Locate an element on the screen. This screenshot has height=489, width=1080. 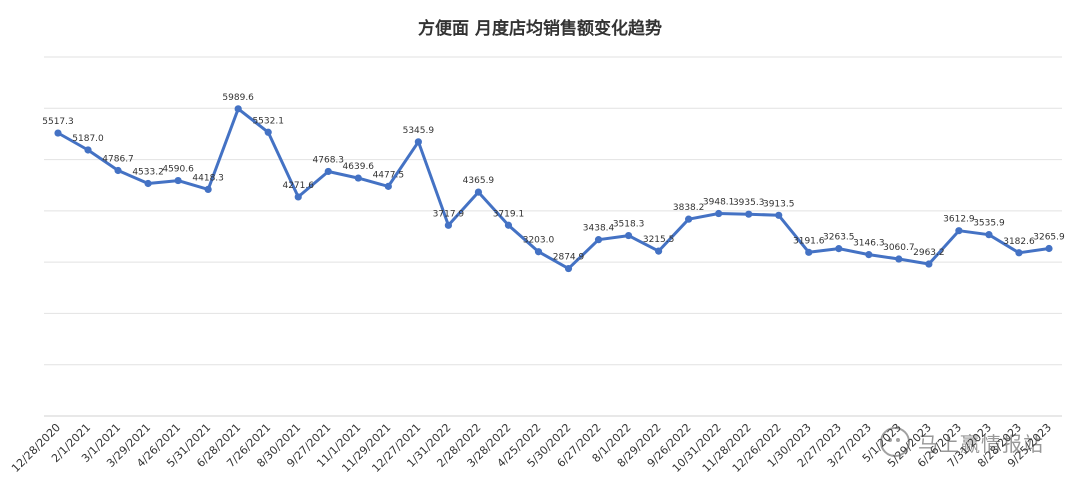
data-label: 4477.5 is located at coordinates (389, 175).